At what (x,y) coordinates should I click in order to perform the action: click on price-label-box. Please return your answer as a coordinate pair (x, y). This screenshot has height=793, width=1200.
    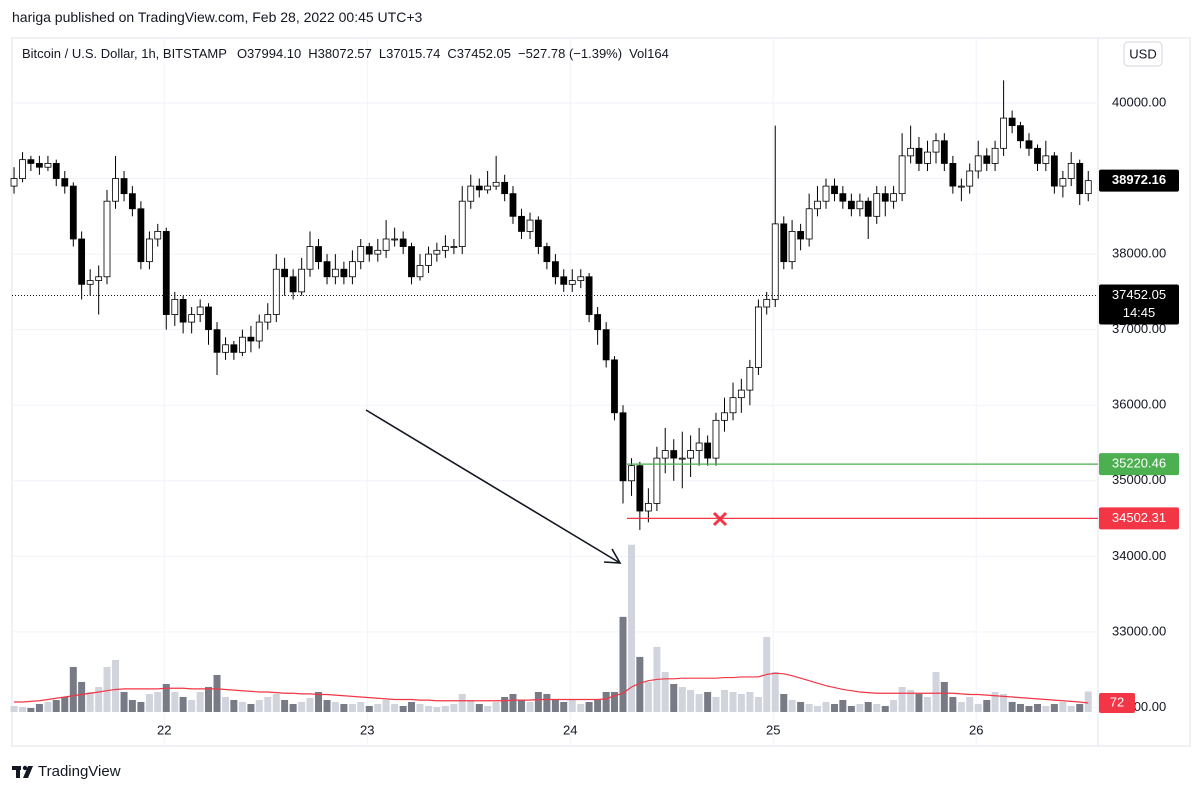
    Looking at the image, I should click on (1139, 464).